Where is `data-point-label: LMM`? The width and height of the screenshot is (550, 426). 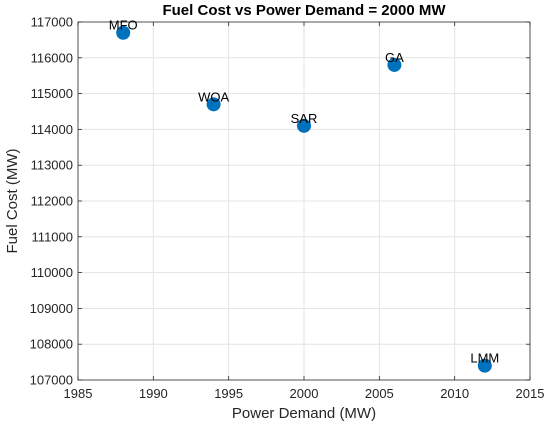 data-point-label: LMM is located at coordinates (484, 358).